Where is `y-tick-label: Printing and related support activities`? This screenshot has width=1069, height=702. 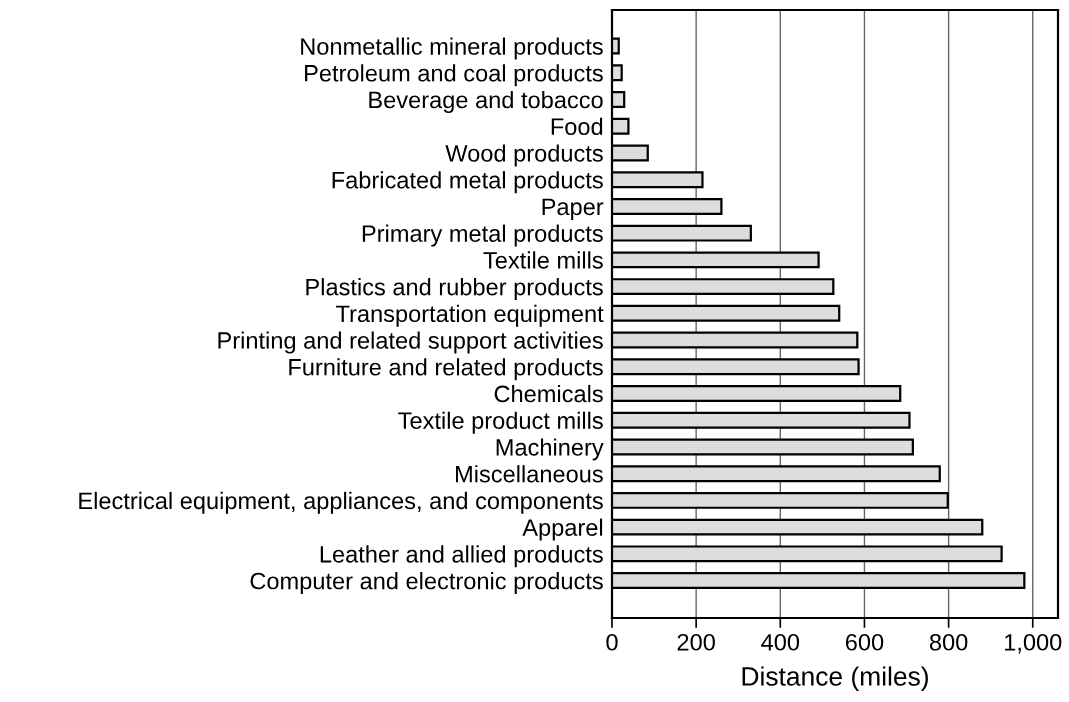
y-tick-label: Printing and related support activities is located at coordinates (410, 342).